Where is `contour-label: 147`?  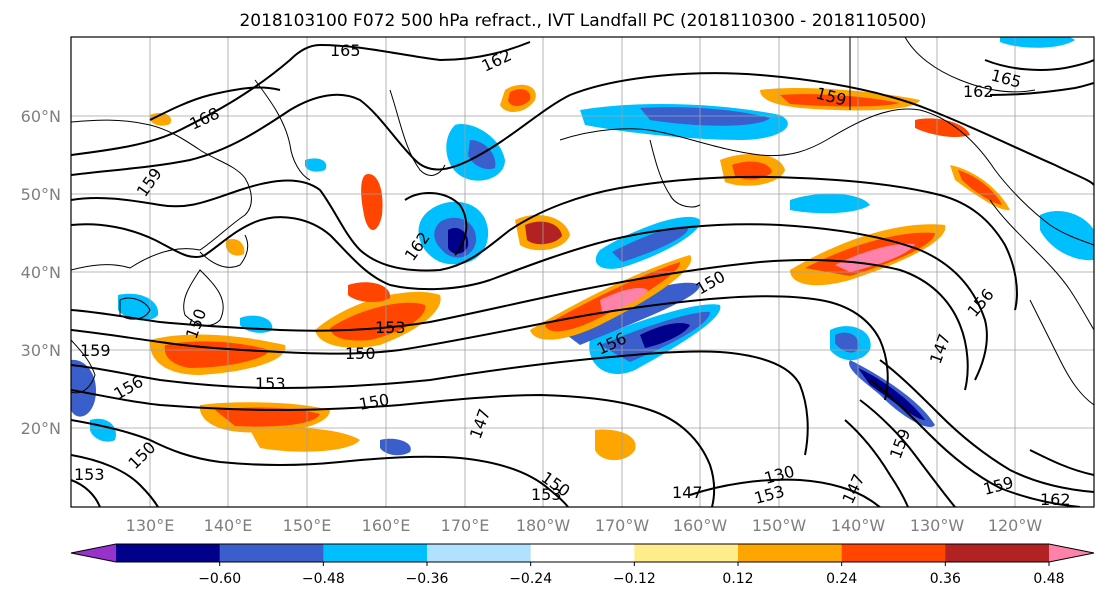
contour-label: 147 is located at coordinates (687, 492).